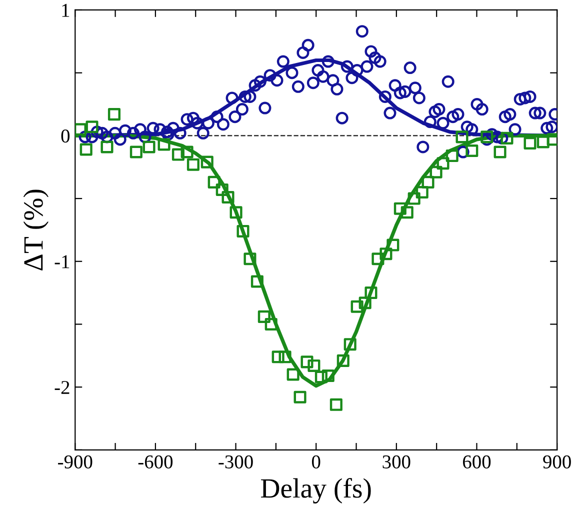 The width and height of the screenshot is (587, 525). What do you see at coordinates (476, 461) in the screenshot?
I see `x-tick-label: 600` at bounding box center [476, 461].